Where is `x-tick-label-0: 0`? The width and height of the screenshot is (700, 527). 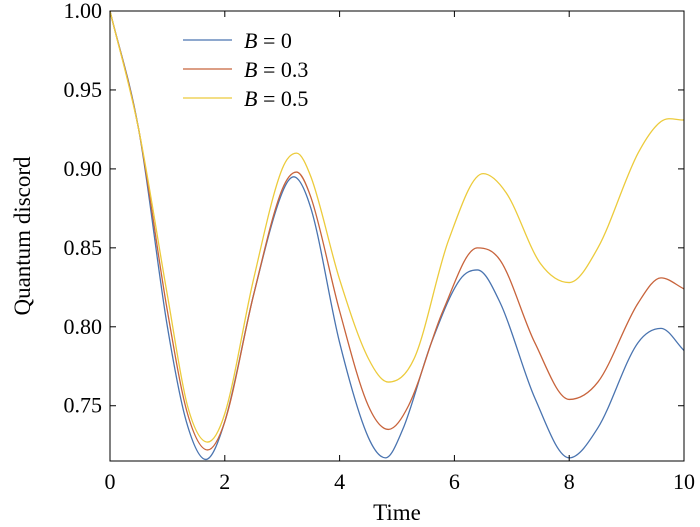
x-tick-label-0: 0 is located at coordinates (110, 481).